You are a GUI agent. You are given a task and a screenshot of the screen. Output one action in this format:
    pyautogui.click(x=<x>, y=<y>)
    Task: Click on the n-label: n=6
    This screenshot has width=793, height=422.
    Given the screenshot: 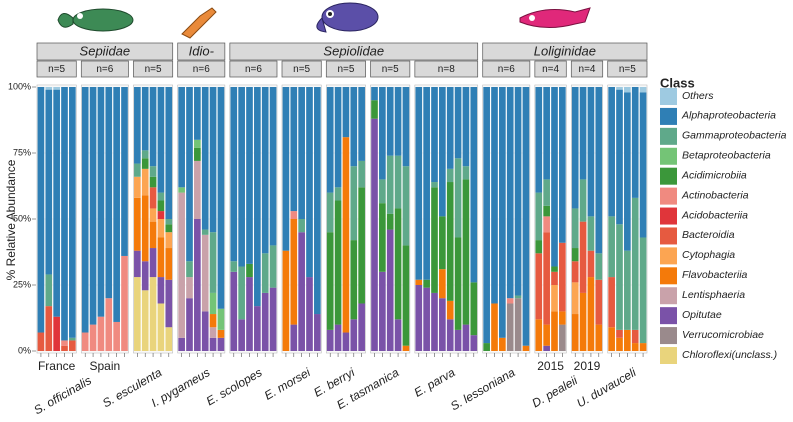 What is the action you would take?
    pyautogui.click(x=201, y=69)
    